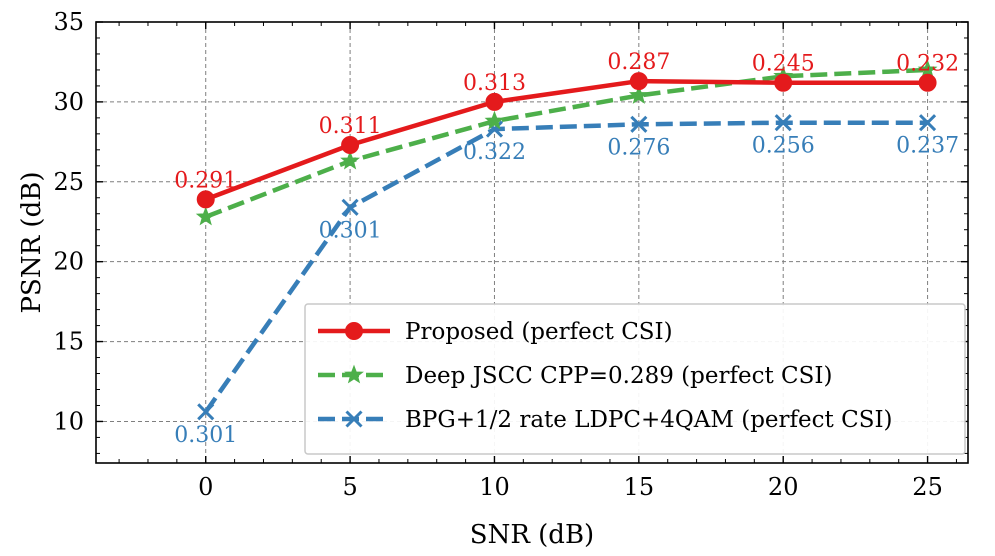 The width and height of the screenshot is (995, 556). I want to click on data-label: 0.313, so click(494, 83).